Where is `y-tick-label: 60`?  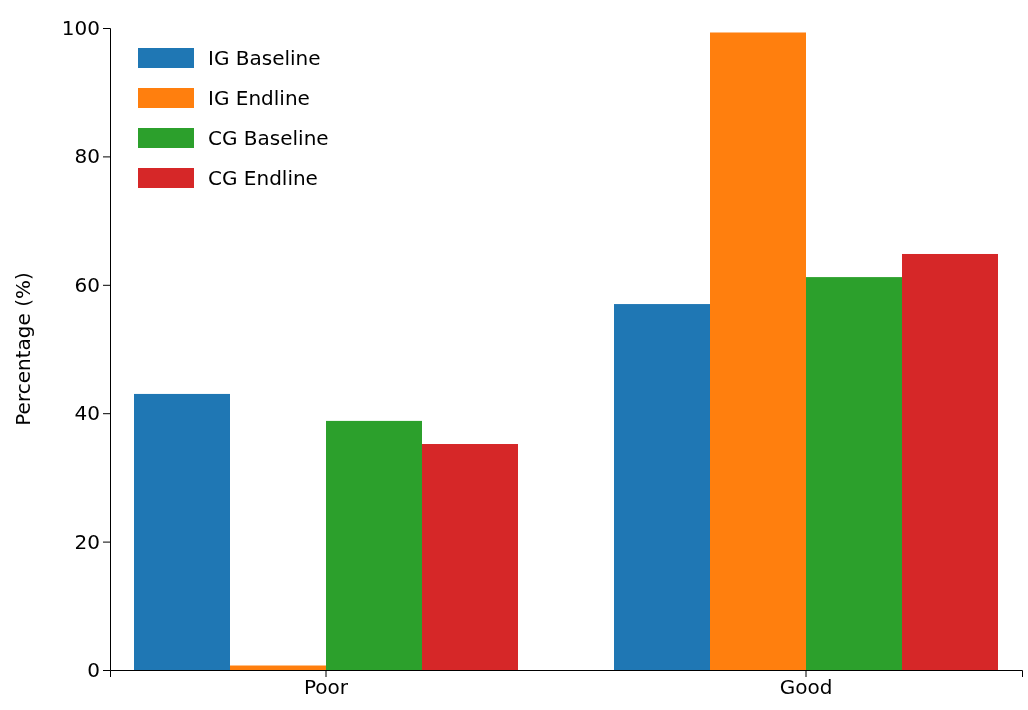 y-tick-label: 60 is located at coordinates (87, 284).